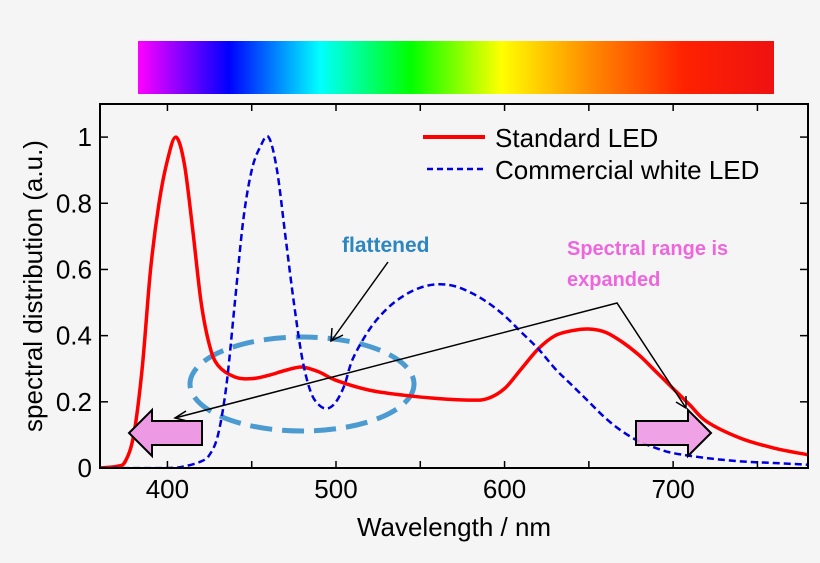  What do you see at coordinates (386, 245) in the screenshot?
I see `flattened-label: flattened` at bounding box center [386, 245].